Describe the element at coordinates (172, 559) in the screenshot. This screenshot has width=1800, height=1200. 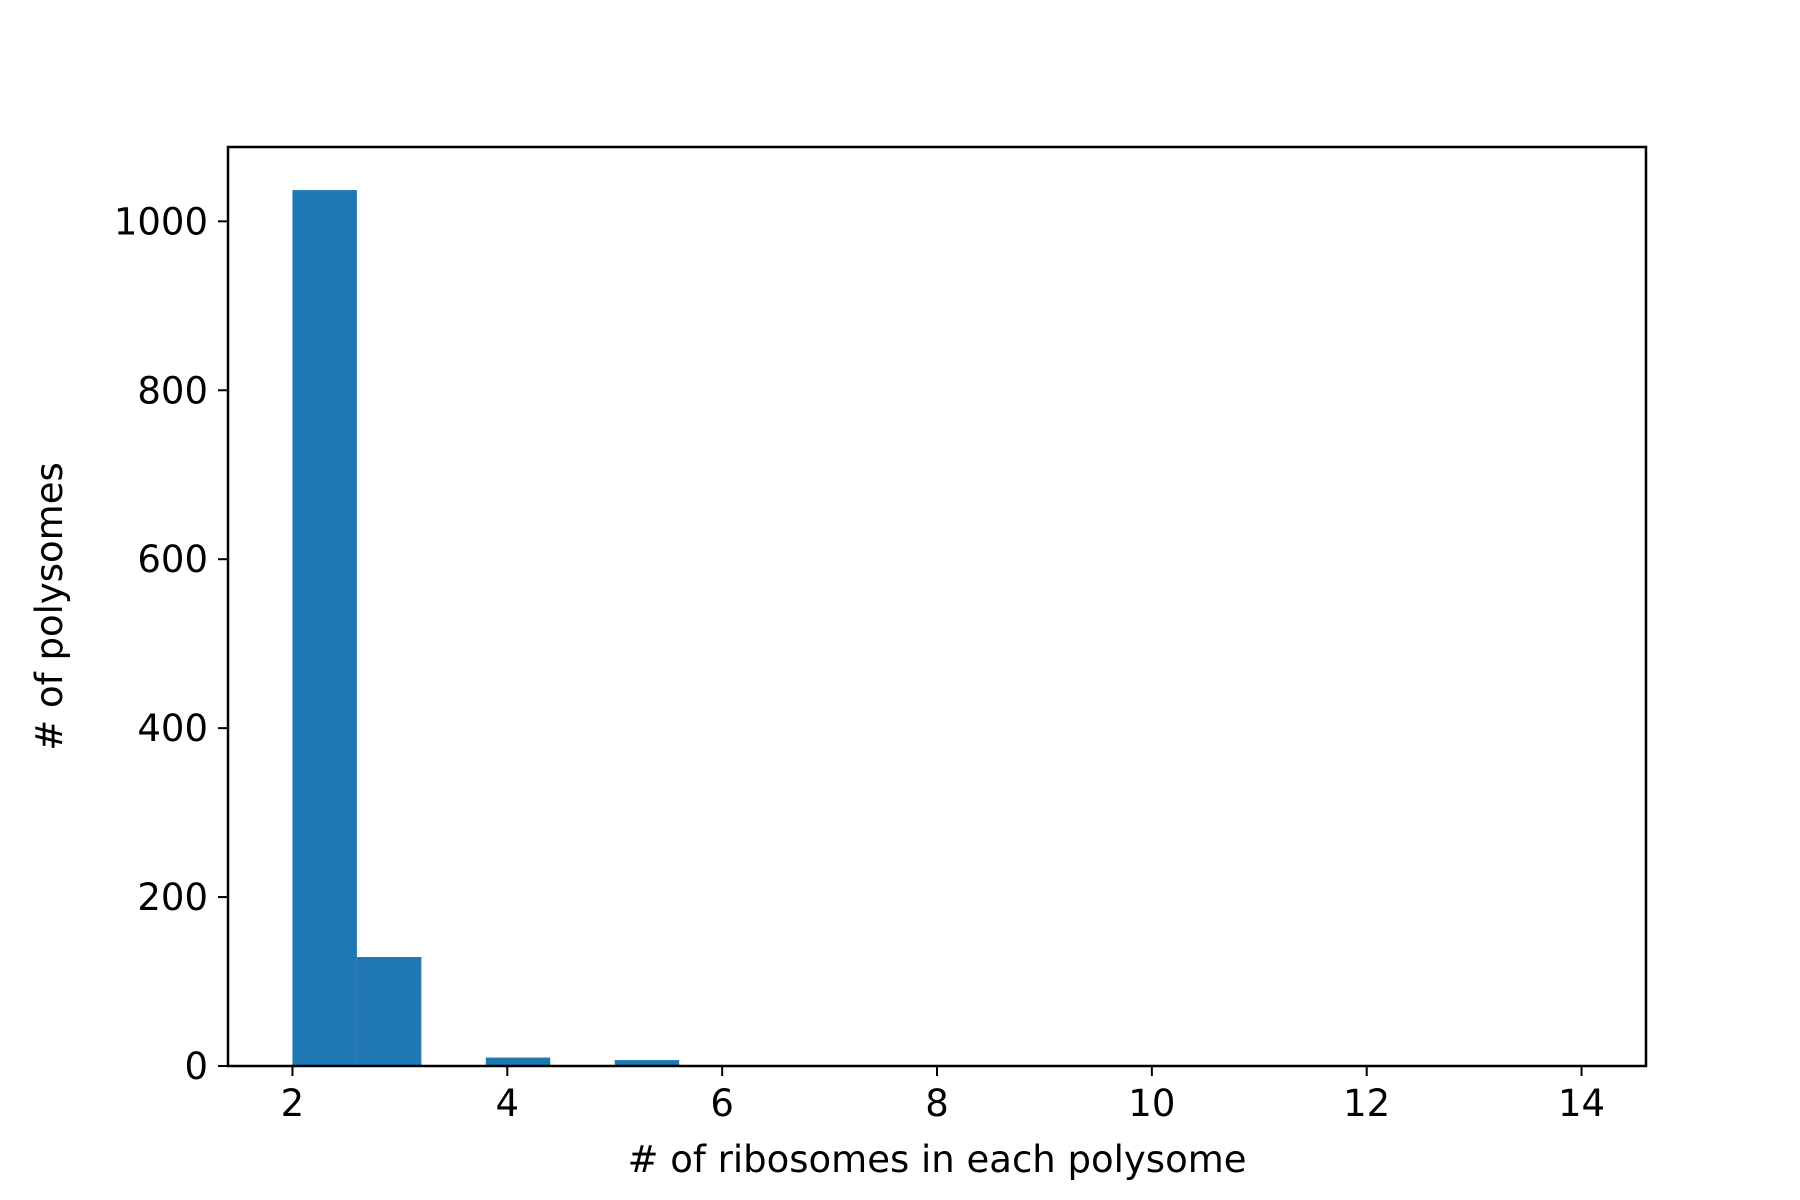
I see `y-tick-label: 600` at that location.